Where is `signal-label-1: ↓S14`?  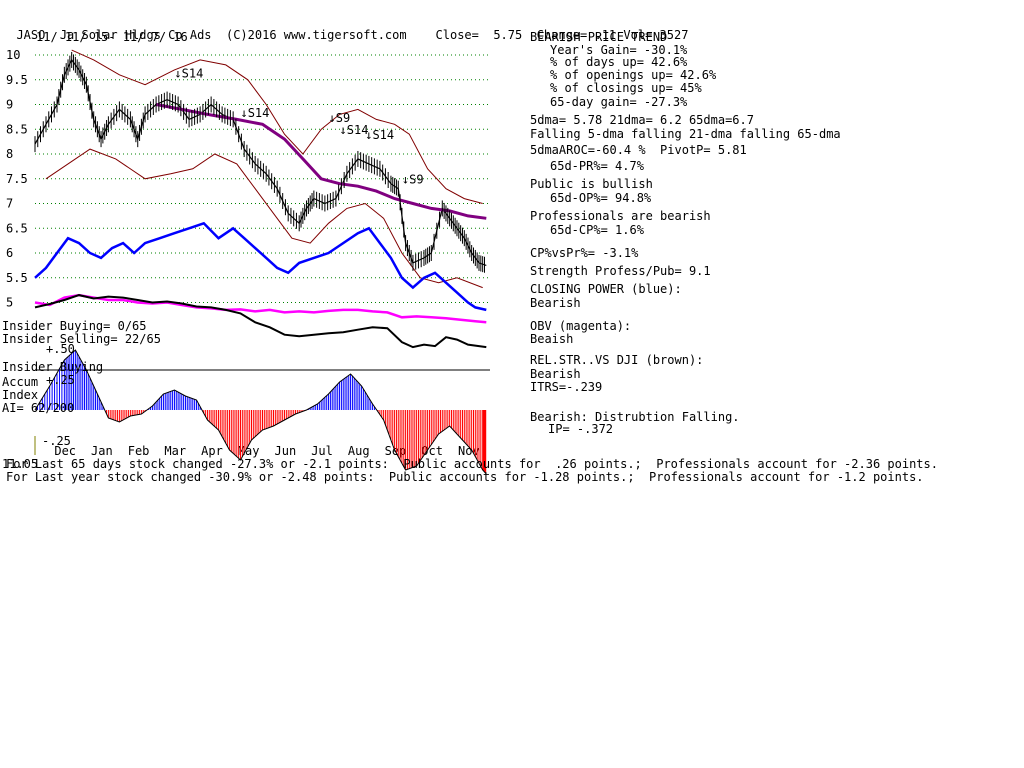
signal-label-1: ↓S14 is located at coordinates (188, 73).